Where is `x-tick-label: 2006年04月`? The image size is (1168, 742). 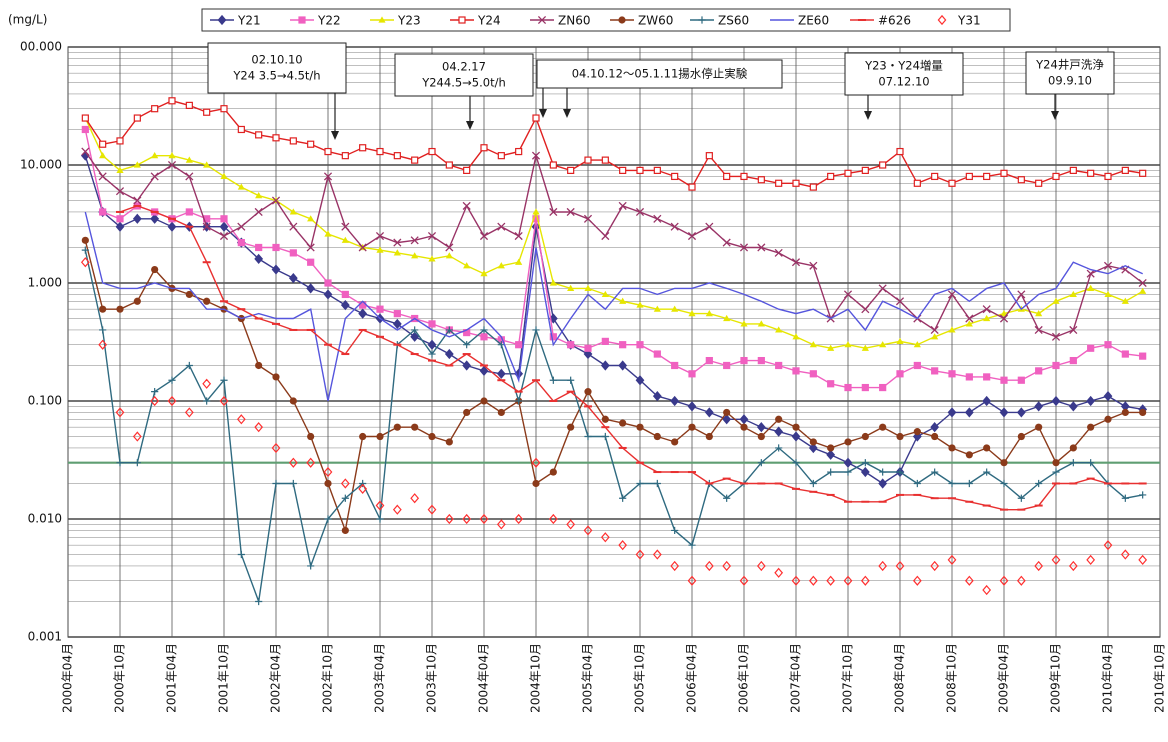
x-tick-label: 2006年04月 is located at coordinates (692, 678).